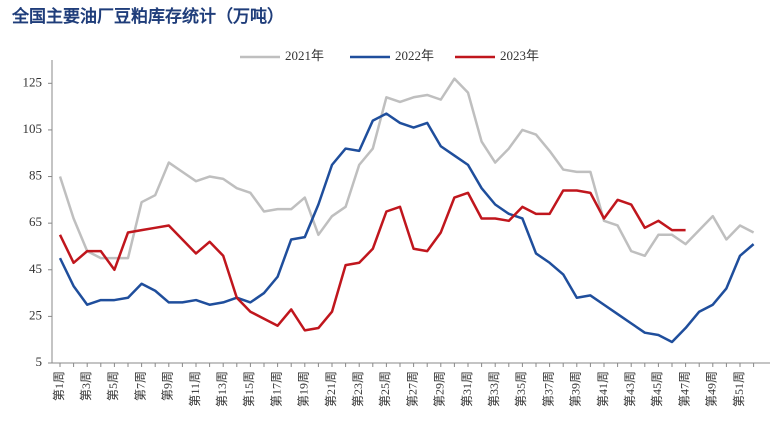  I want to click on x-tick-label: 第5周, so click(113, 386).